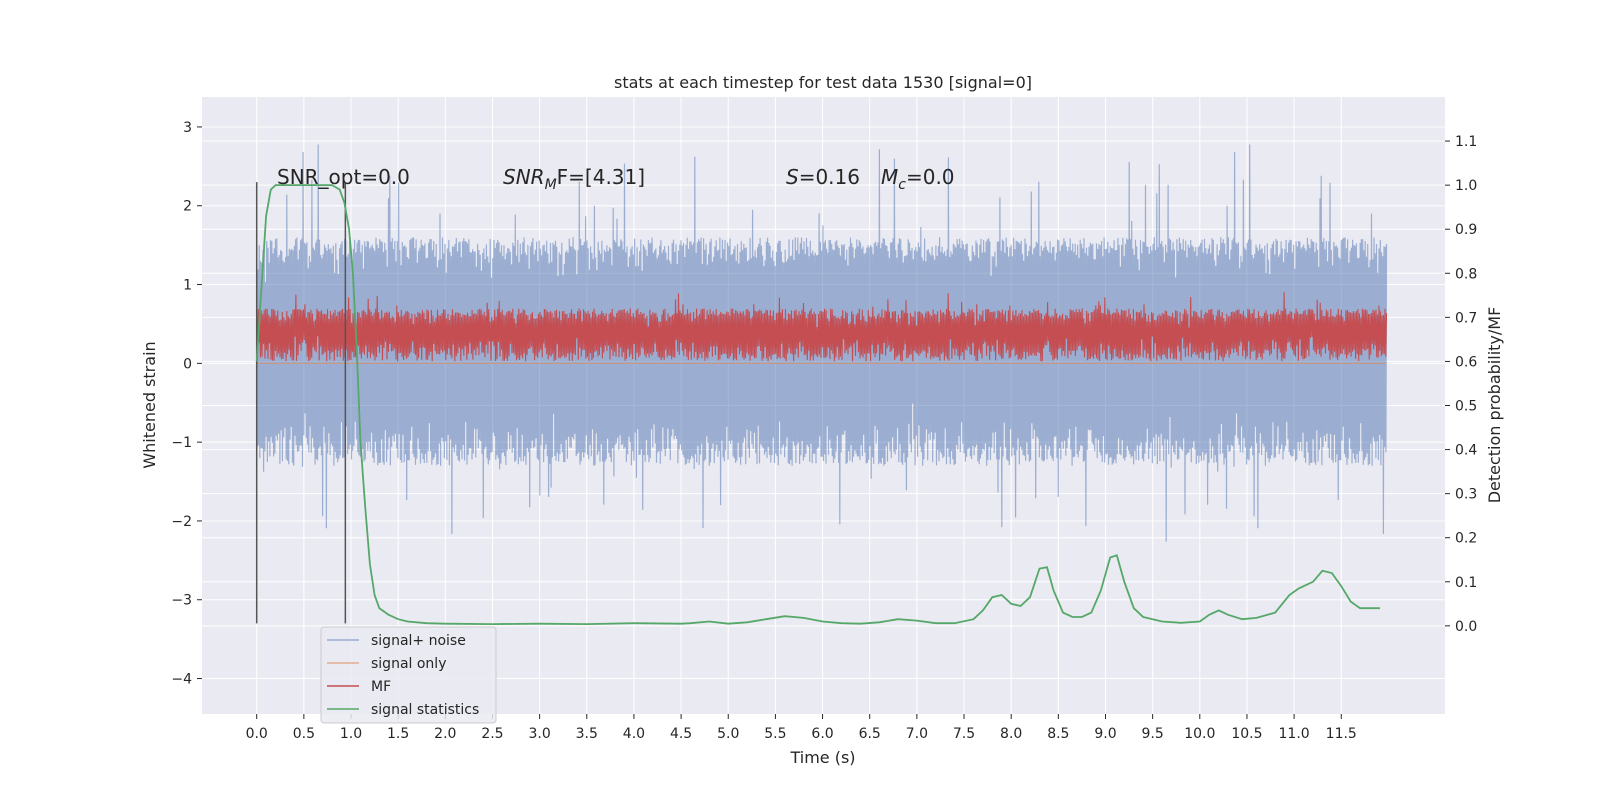  I want to click on x-tick-label: 1.5, so click(398, 734).